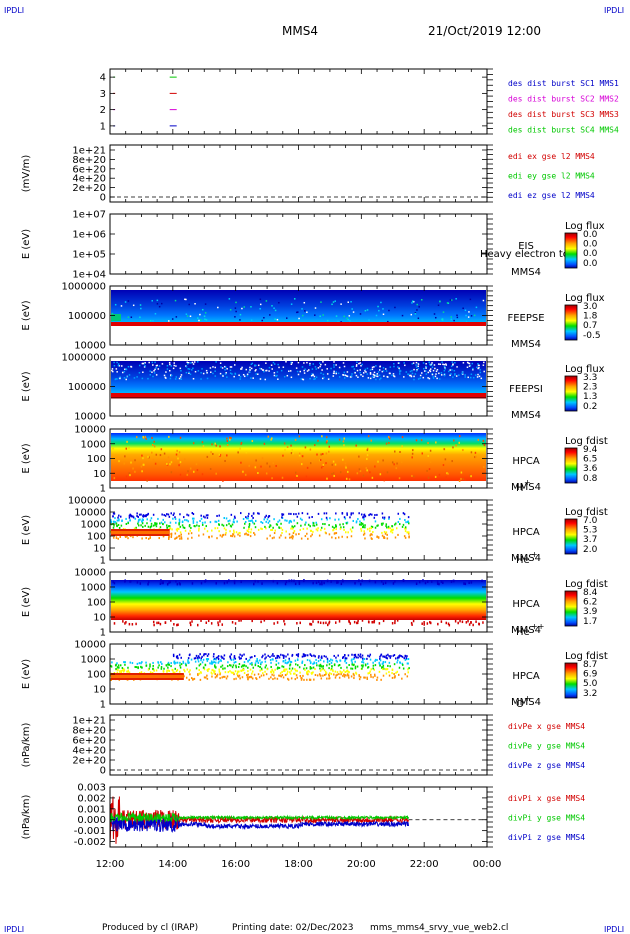 This screenshot has height=934, width=630. I want to click on colorbar-tick-label: 0.0, so click(590, 254).